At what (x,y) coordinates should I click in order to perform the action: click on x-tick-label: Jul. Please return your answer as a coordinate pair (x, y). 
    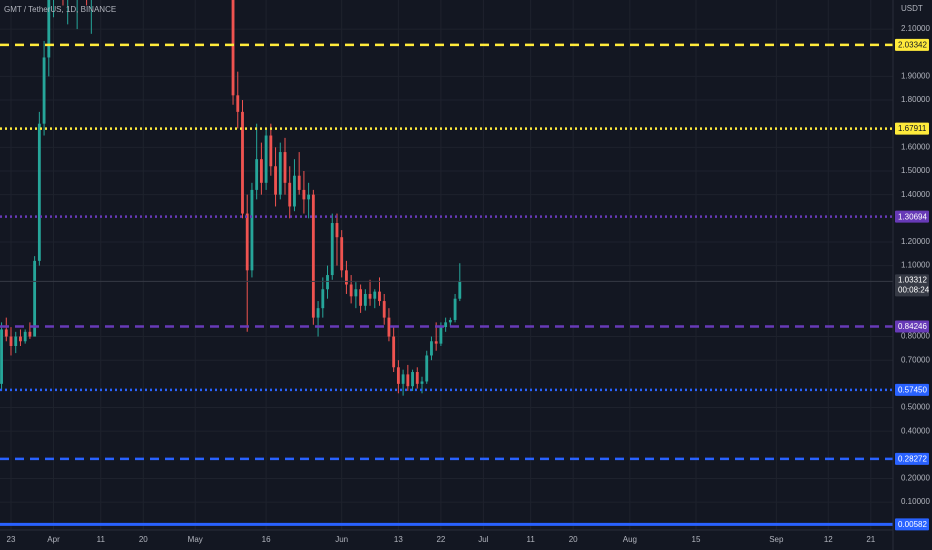
    Looking at the image, I should click on (483, 539).